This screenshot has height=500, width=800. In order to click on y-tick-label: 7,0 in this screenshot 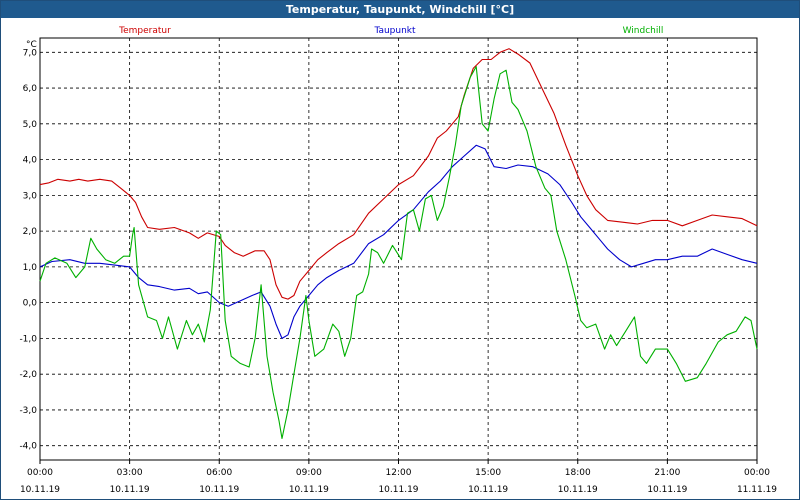, I will do `click(30, 53)`.